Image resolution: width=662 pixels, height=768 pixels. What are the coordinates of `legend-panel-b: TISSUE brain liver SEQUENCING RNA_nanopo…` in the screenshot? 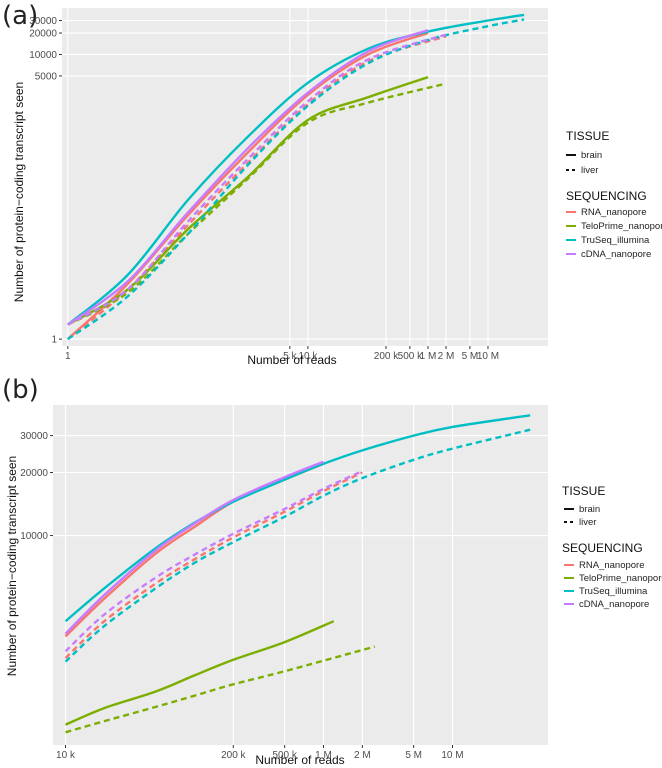 It's located at (612, 547).